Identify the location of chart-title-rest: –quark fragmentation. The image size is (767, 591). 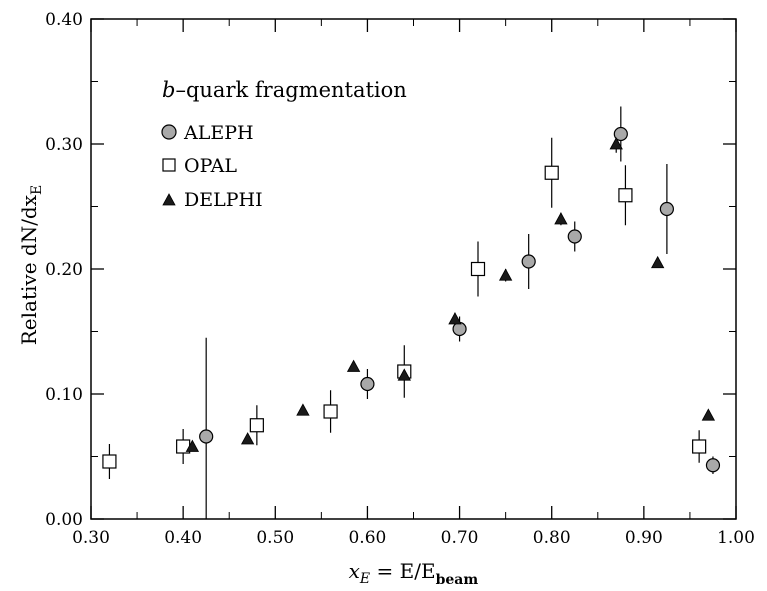
(290, 90).